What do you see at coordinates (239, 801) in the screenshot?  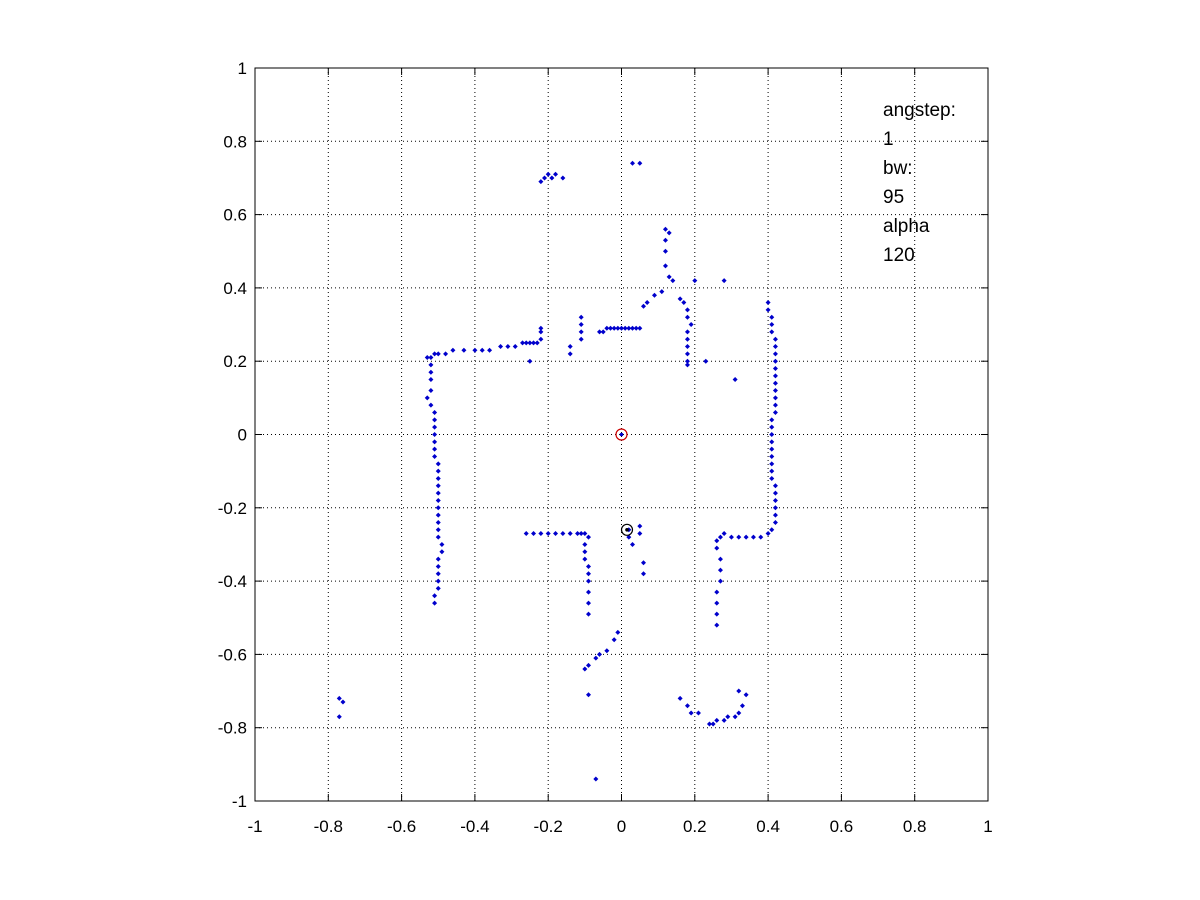 I see `y-tick-label: -1` at bounding box center [239, 801].